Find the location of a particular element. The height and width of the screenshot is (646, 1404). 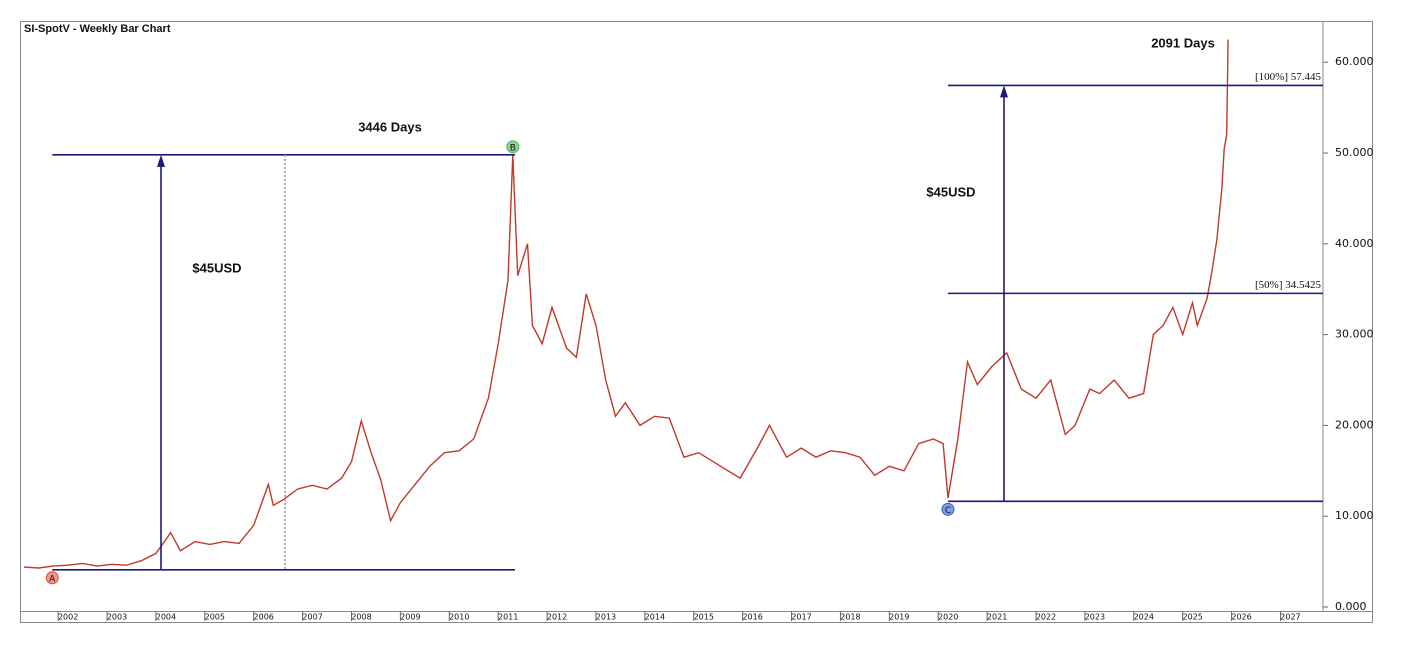

chart-title: SI-SpotV - Weekly Bar Chart is located at coordinates (97, 29).